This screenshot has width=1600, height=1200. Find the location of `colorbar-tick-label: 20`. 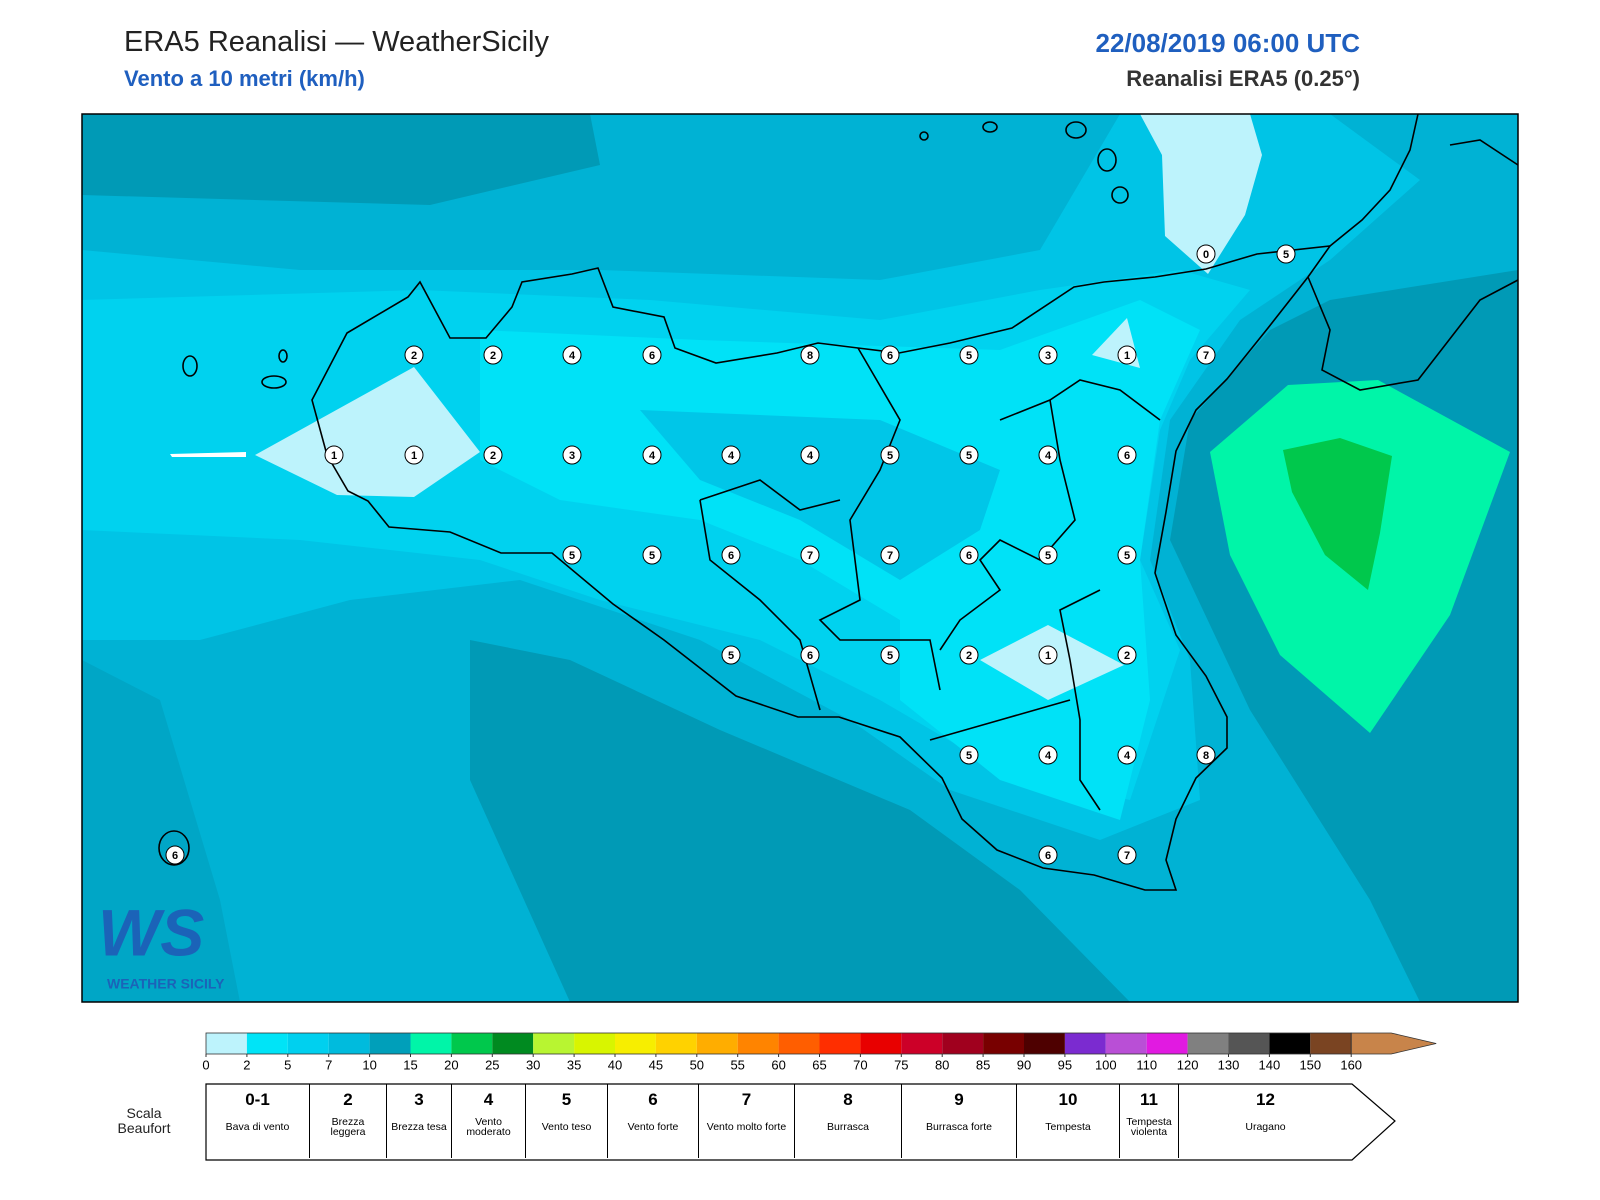

colorbar-tick-label: 20 is located at coordinates (451, 1064).